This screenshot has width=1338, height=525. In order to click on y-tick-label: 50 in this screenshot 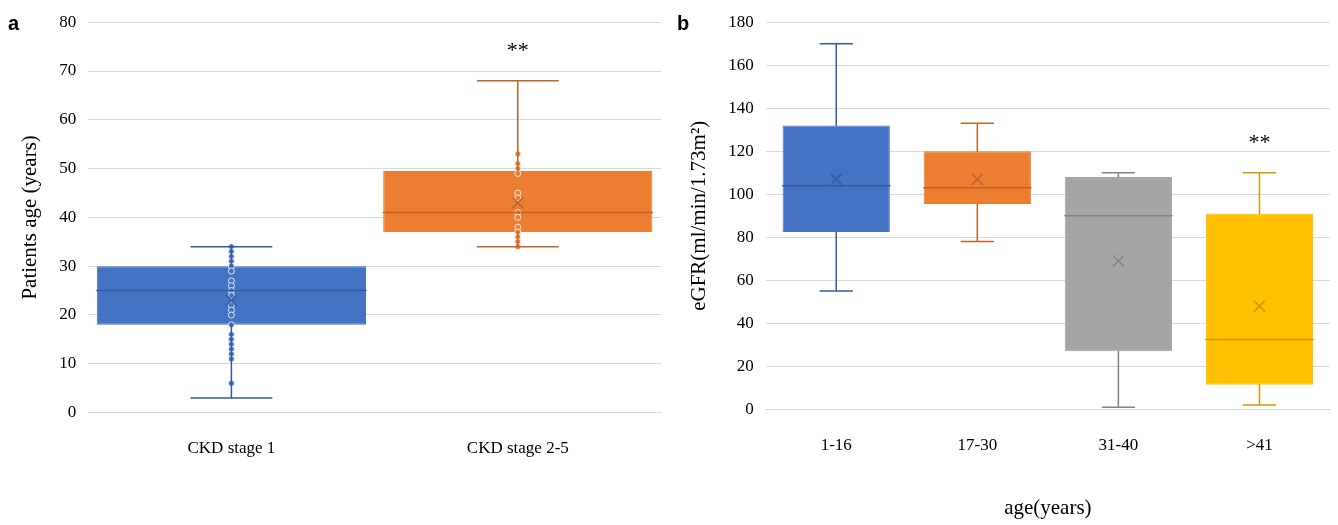, I will do `click(68, 168)`.